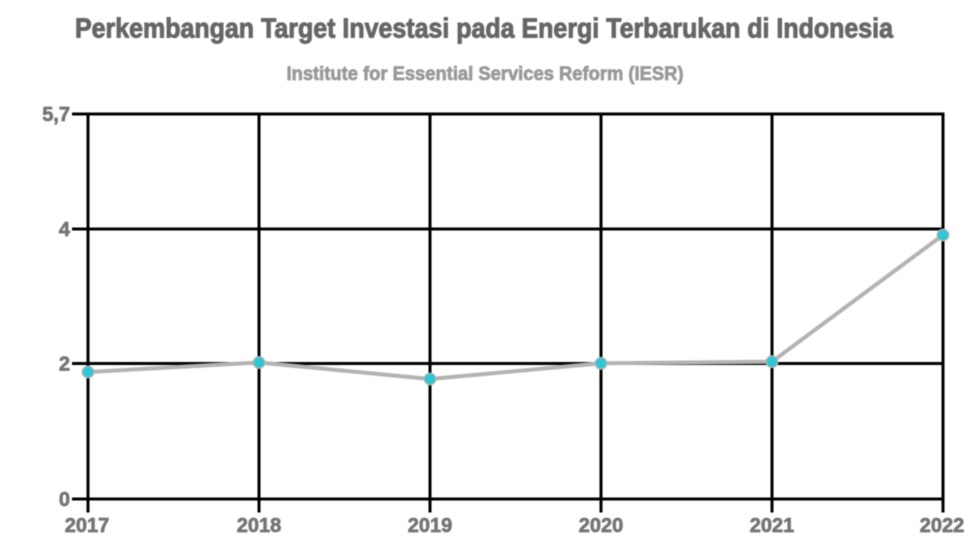 The image size is (968, 543). I want to click on svg-text: 0, so click(64, 500).